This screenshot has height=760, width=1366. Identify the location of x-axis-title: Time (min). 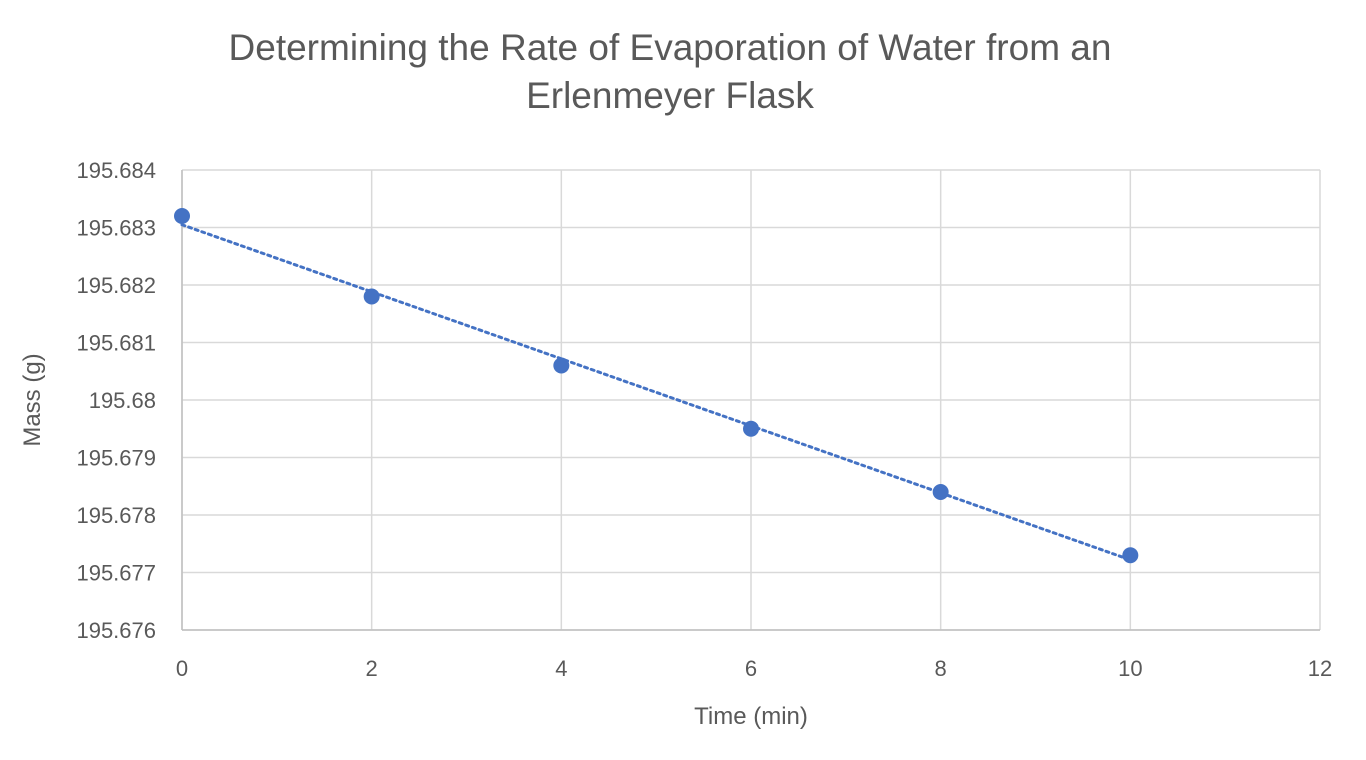
(751, 716).